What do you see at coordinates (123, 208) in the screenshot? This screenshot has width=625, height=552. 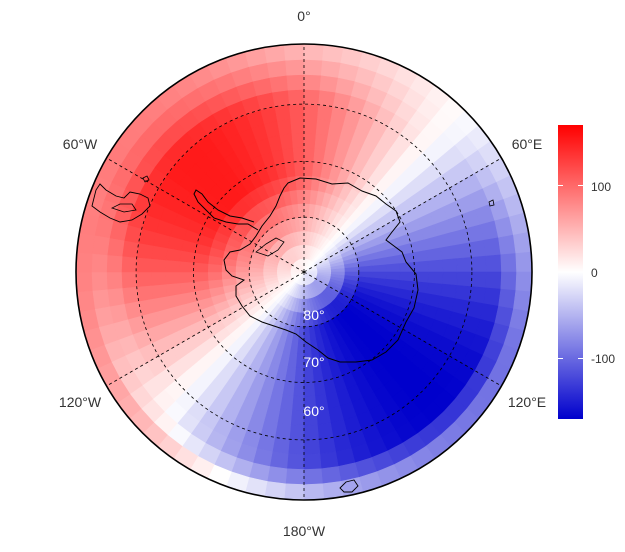 I see `tierra-del-fuego-coastline` at bounding box center [123, 208].